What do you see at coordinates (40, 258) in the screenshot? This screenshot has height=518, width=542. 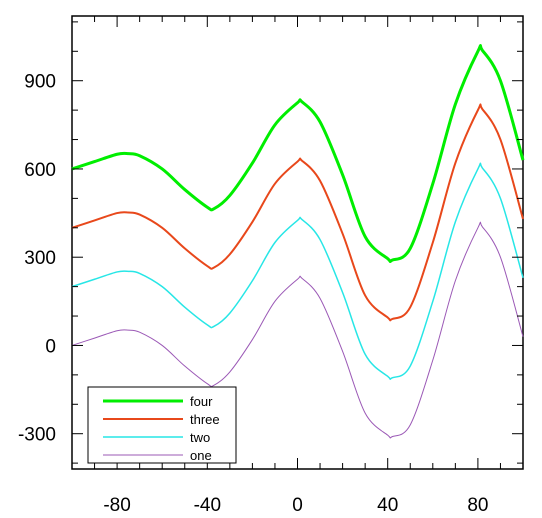 I see `y-tick-label: 300` at bounding box center [40, 258].